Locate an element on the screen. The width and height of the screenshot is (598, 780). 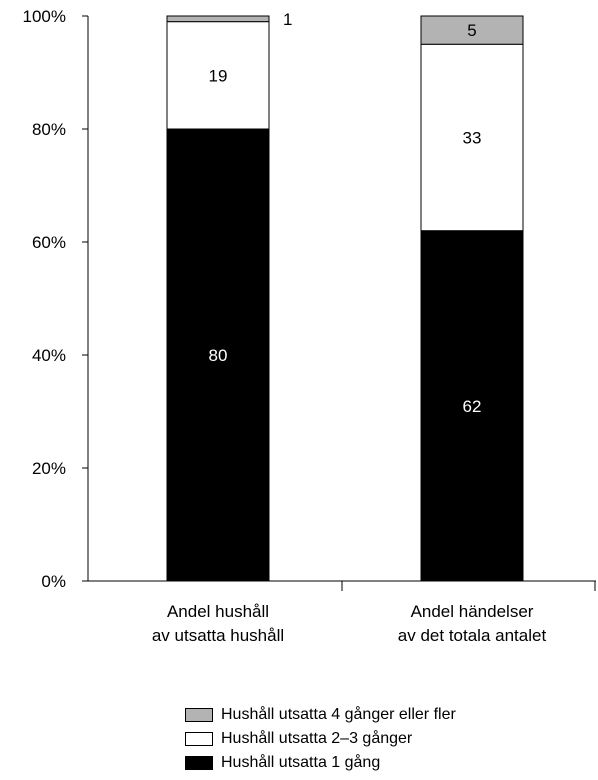
data-label: 80 is located at coordinates (218, 355).